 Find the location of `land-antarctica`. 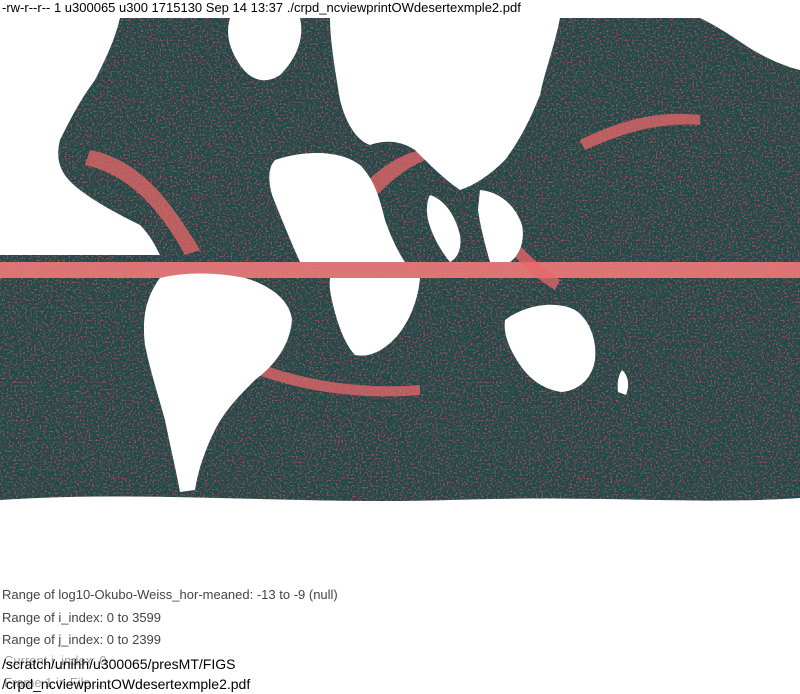

land-antarctica is located at coordinates (400, 515).